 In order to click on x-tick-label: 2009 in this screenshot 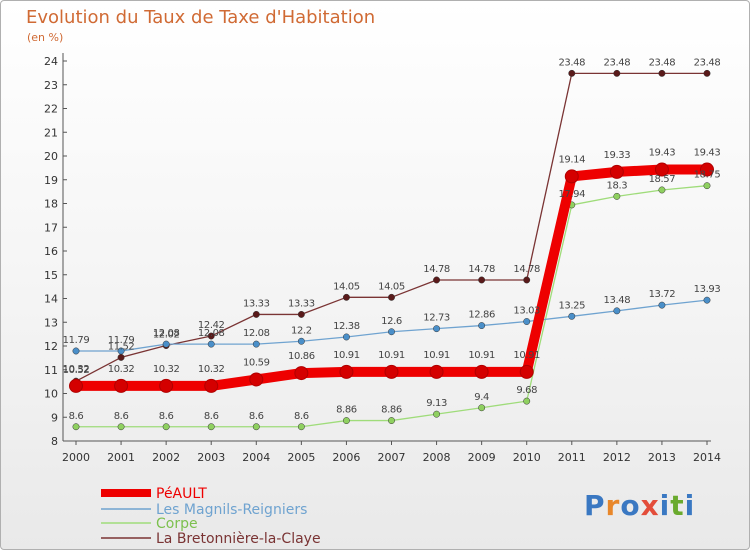, I will do `click(482, 457)`.